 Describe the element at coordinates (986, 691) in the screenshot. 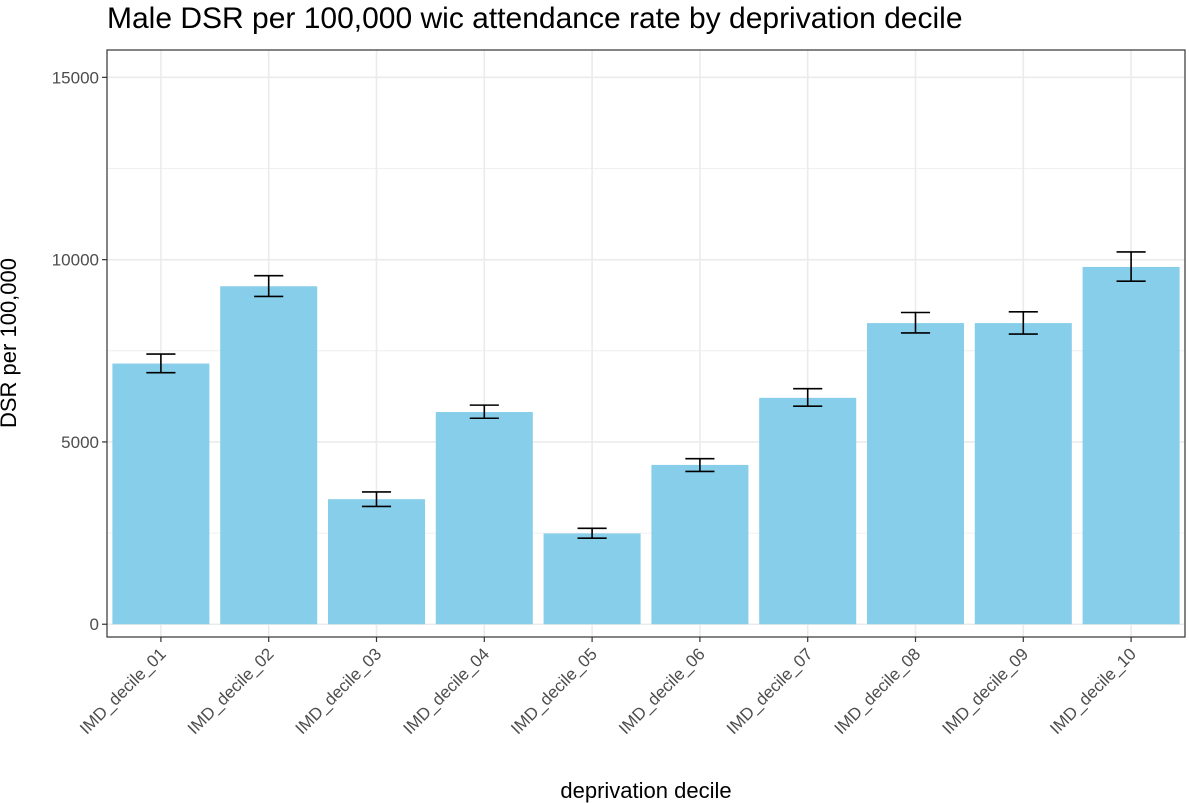

I see `x-tick-label: IMD_decile_09` at that location.